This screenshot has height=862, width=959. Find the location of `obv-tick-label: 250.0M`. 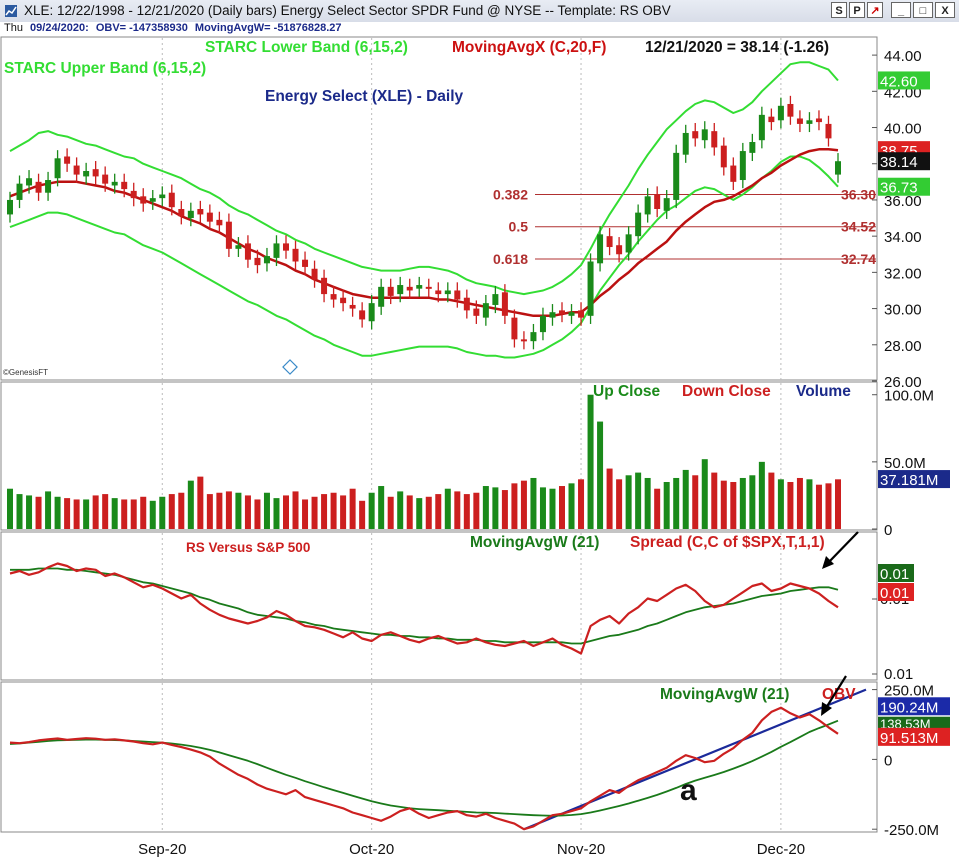

obv-tick-label: 250.0M is located at coordinates (909, 691).